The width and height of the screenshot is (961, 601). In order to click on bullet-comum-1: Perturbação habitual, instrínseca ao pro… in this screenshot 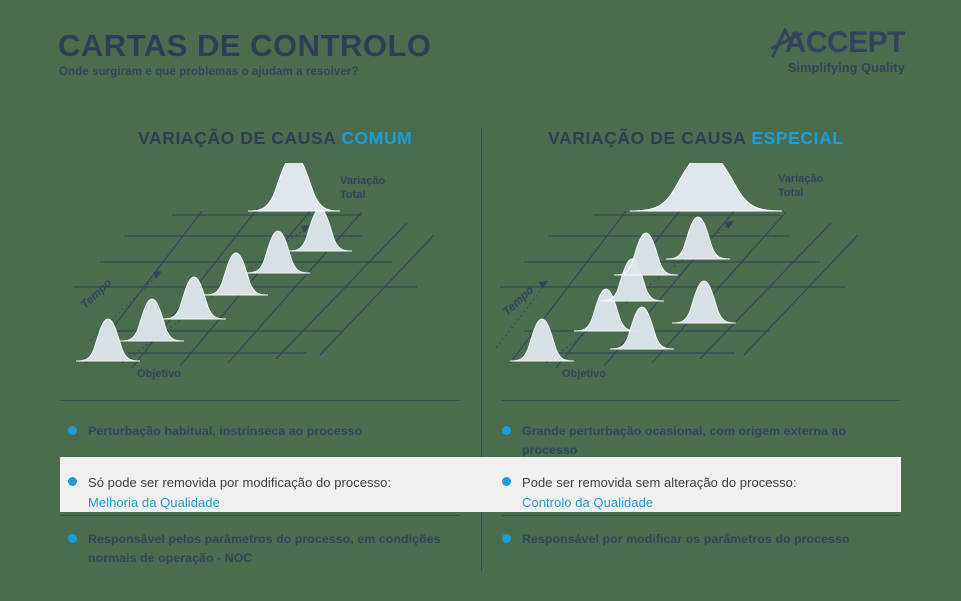, I will do `click(268, 431)`.